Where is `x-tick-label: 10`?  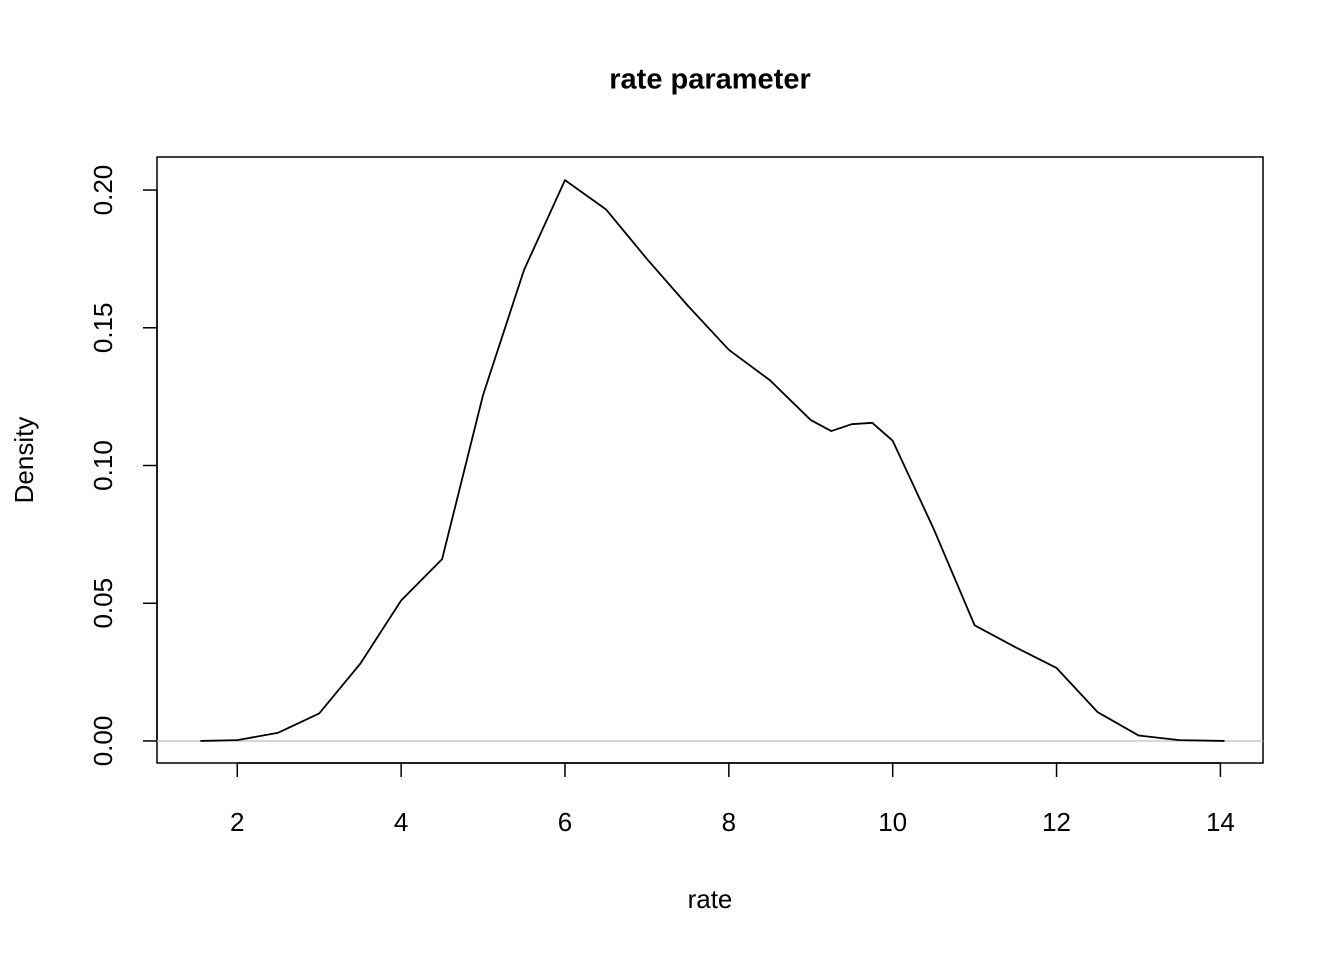 x-tick-label: 10 is located at coordinates (892, 822).